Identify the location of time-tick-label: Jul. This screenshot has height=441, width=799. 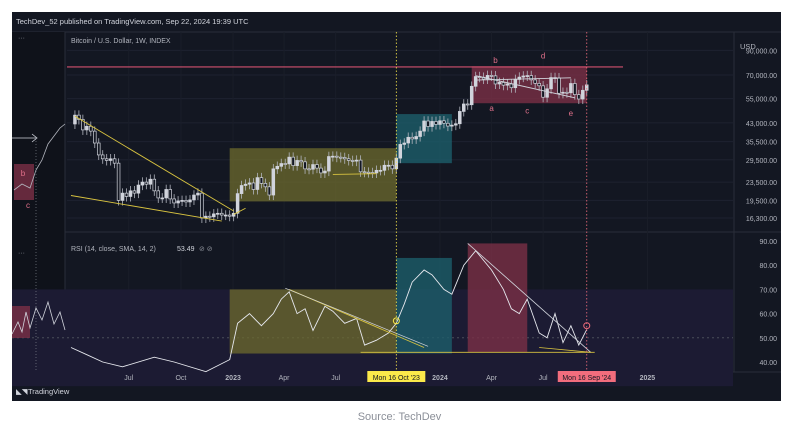
(335, 378).